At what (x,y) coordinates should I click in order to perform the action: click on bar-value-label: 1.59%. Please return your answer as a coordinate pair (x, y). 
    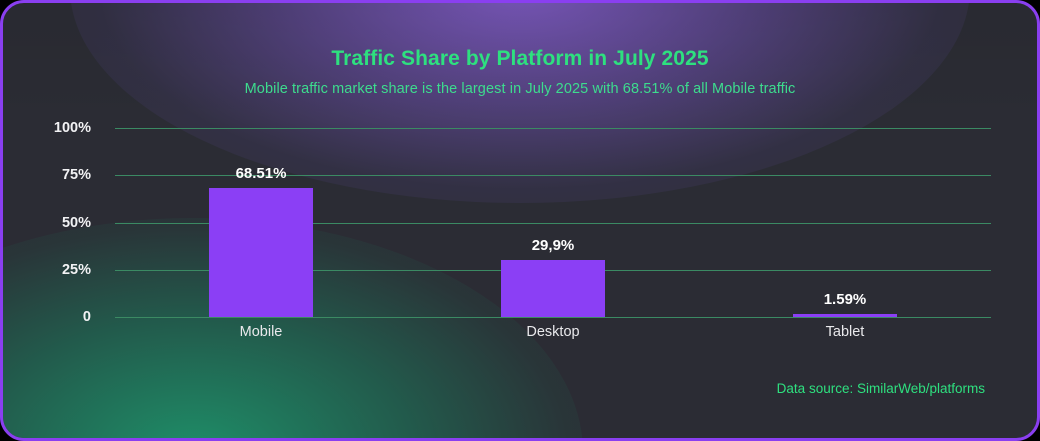
    Looking at the image, I should click on (845, 299).